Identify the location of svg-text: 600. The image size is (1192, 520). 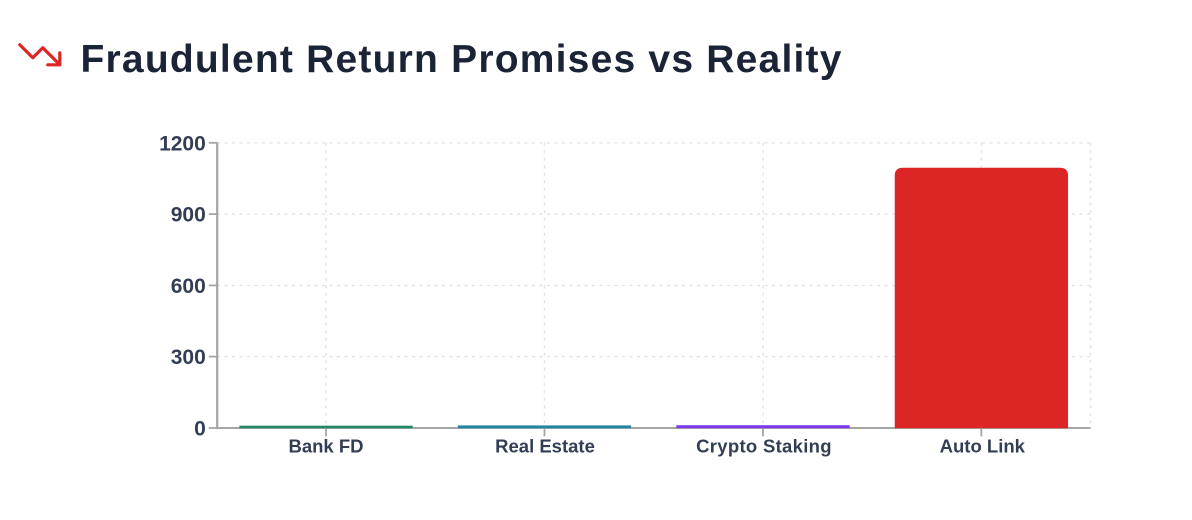
(188, 286).